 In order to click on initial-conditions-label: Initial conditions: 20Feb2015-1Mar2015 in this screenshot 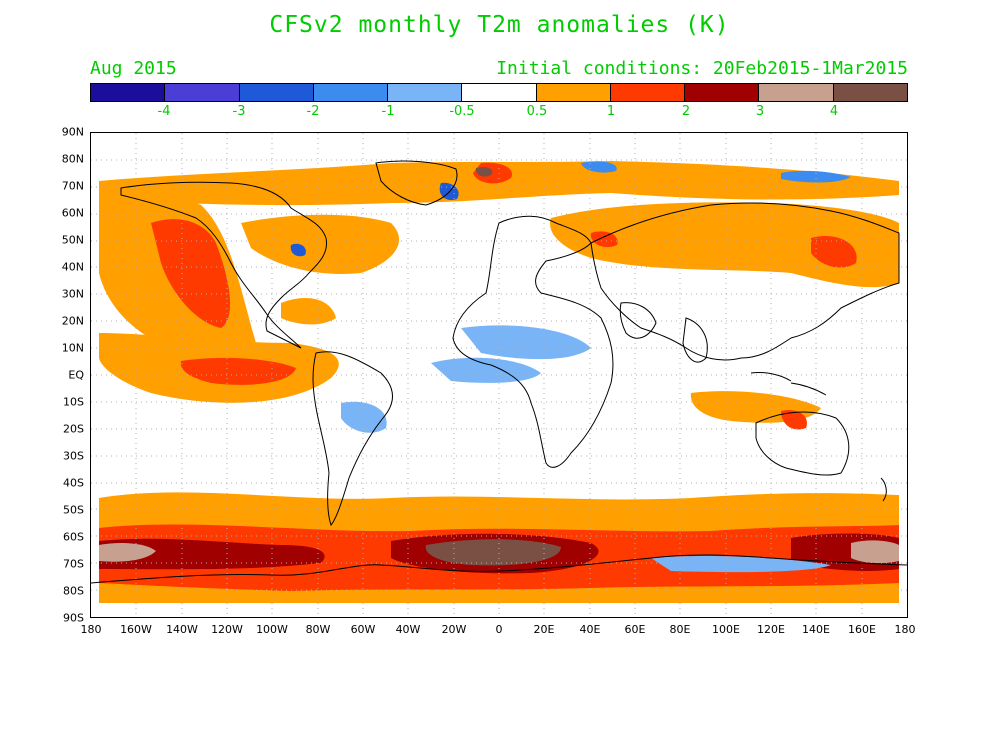, I will do `click(702, 68)`.